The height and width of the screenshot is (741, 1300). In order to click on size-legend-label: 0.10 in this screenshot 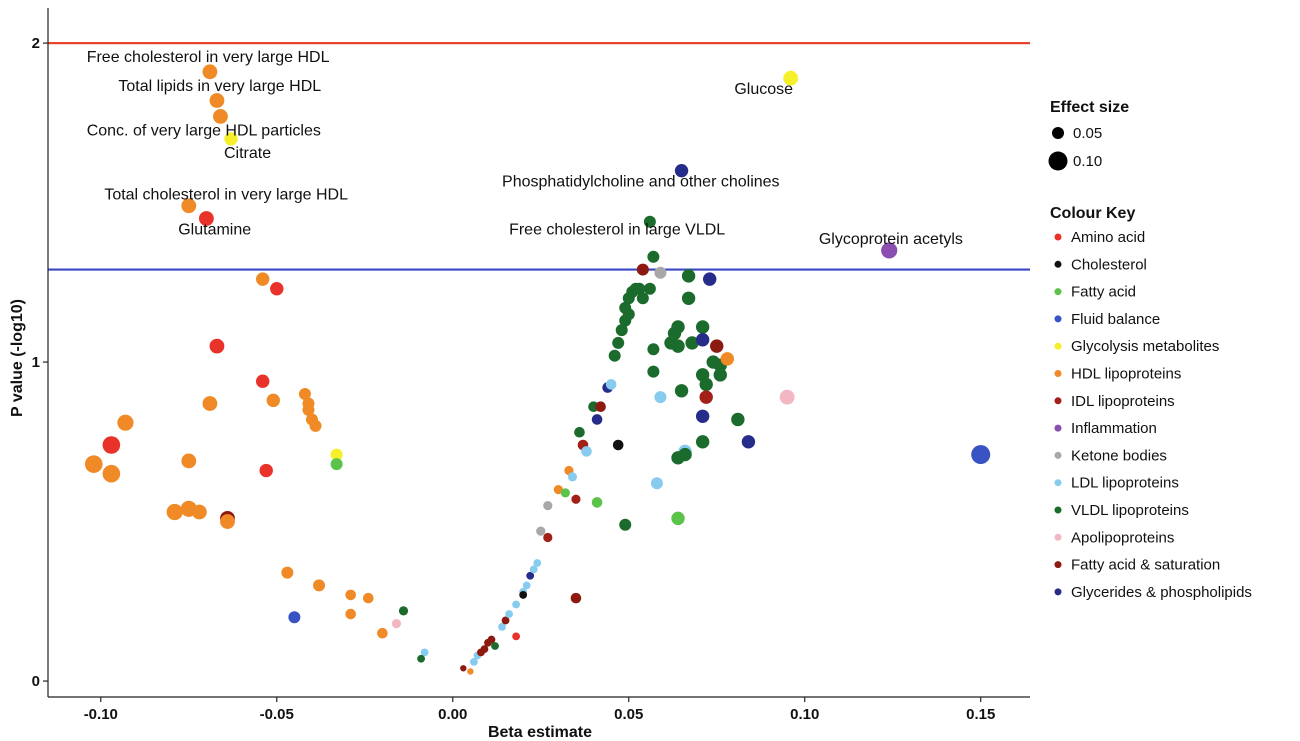, I will do `click(1087, 161)`.